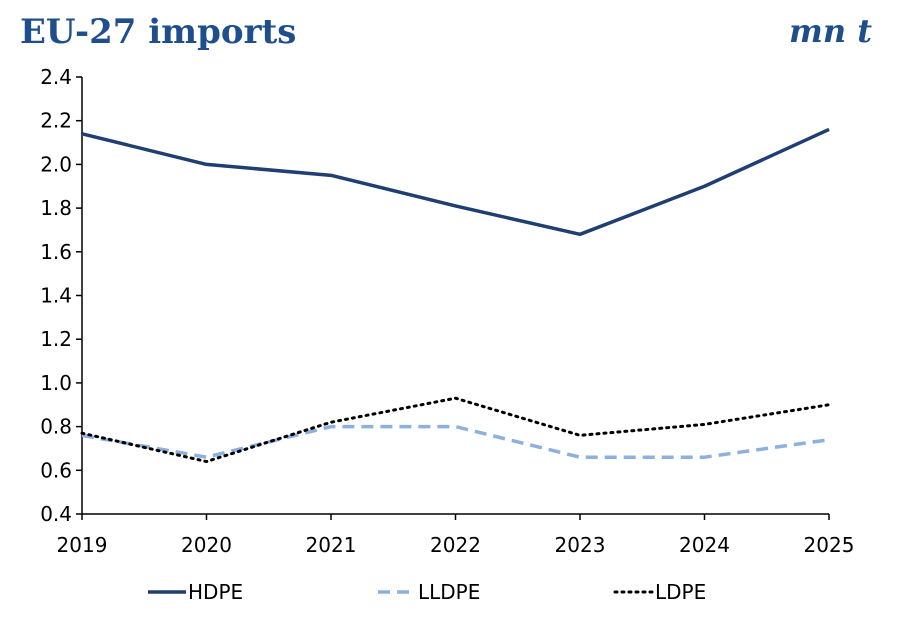 The width and height of the screenshot is (900, 622). Describe the element at coordinates (56, 208) in the screenshot. I see `y-tick-label: 1.8` at that location.